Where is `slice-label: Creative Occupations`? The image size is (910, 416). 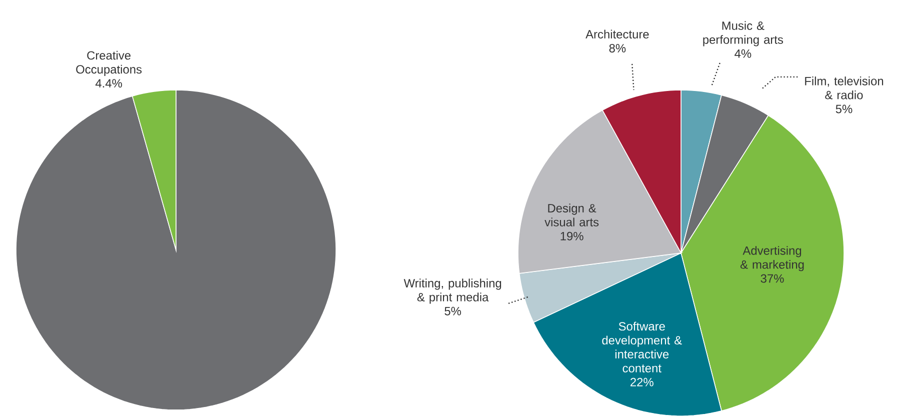 slice-label: Creative Occupations is located at coordinates (109, 63).